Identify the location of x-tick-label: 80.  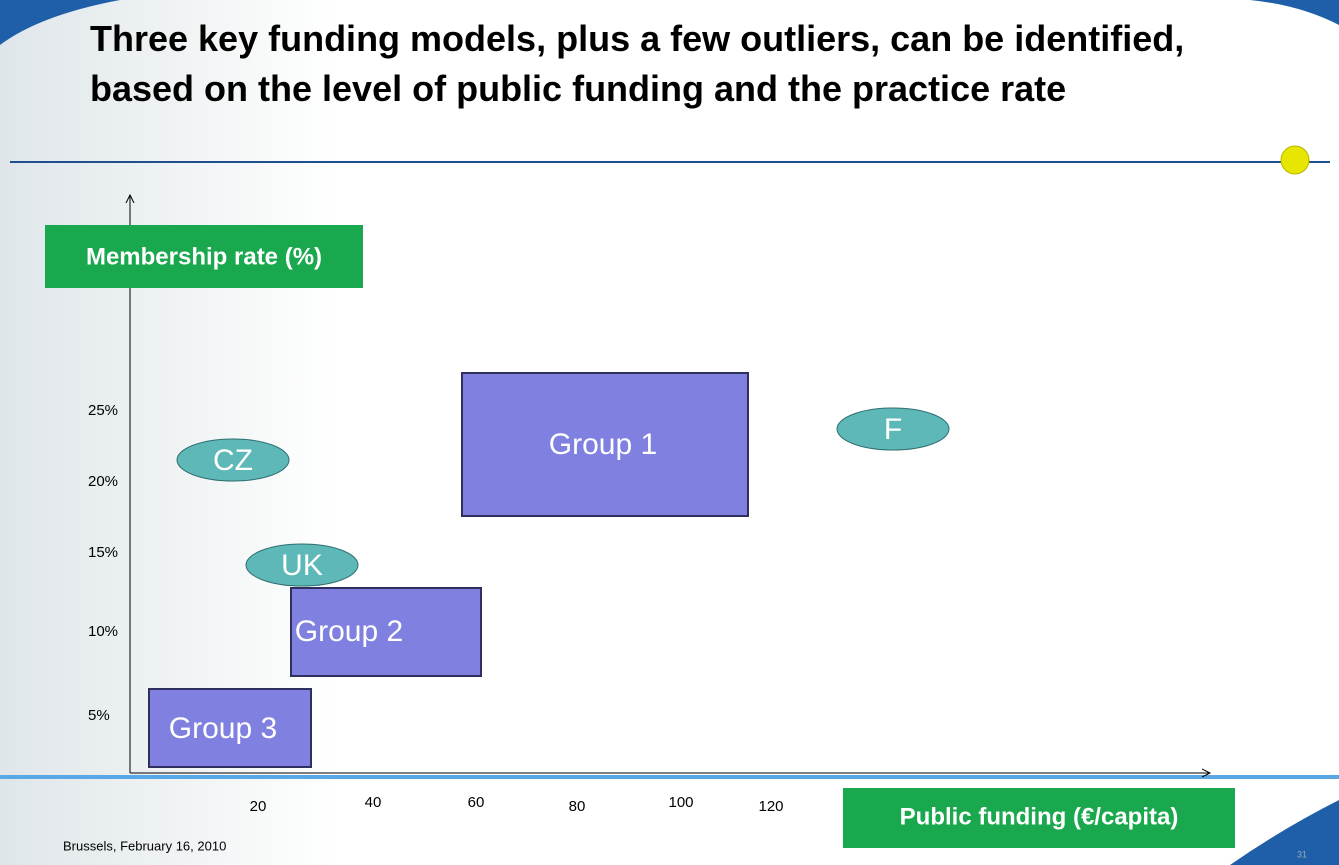
(577, 806).